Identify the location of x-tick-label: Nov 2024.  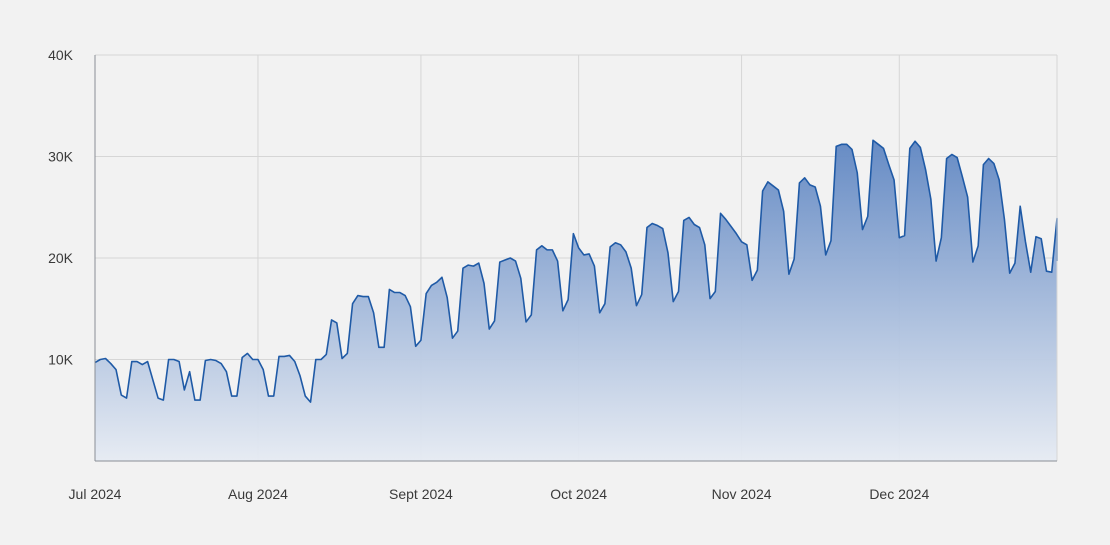
(742, 494).